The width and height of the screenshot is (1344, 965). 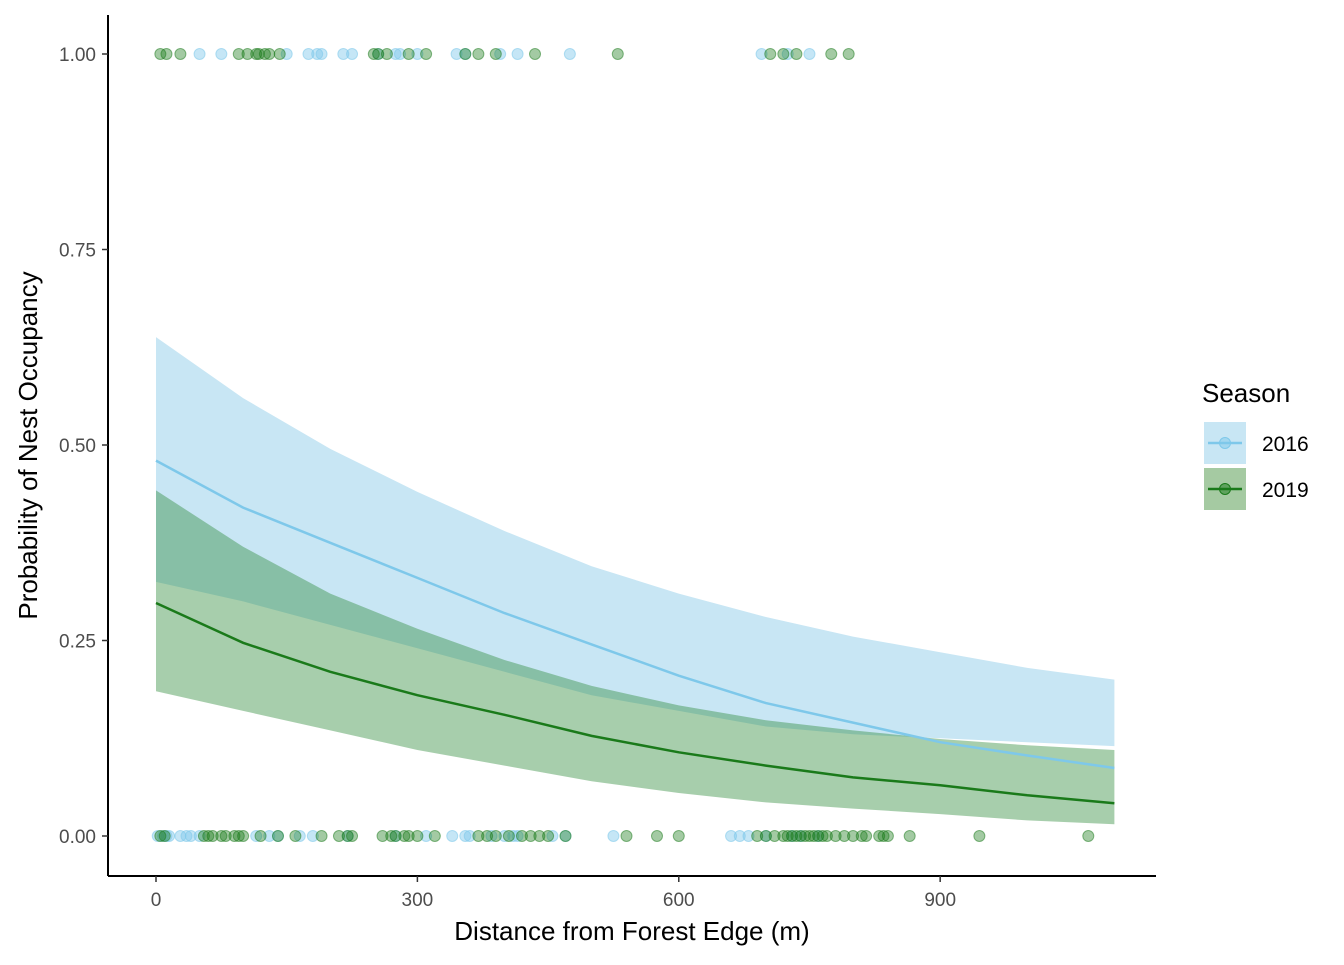 I want to click on x-tick-label: 300, so click(x=418, y=900).